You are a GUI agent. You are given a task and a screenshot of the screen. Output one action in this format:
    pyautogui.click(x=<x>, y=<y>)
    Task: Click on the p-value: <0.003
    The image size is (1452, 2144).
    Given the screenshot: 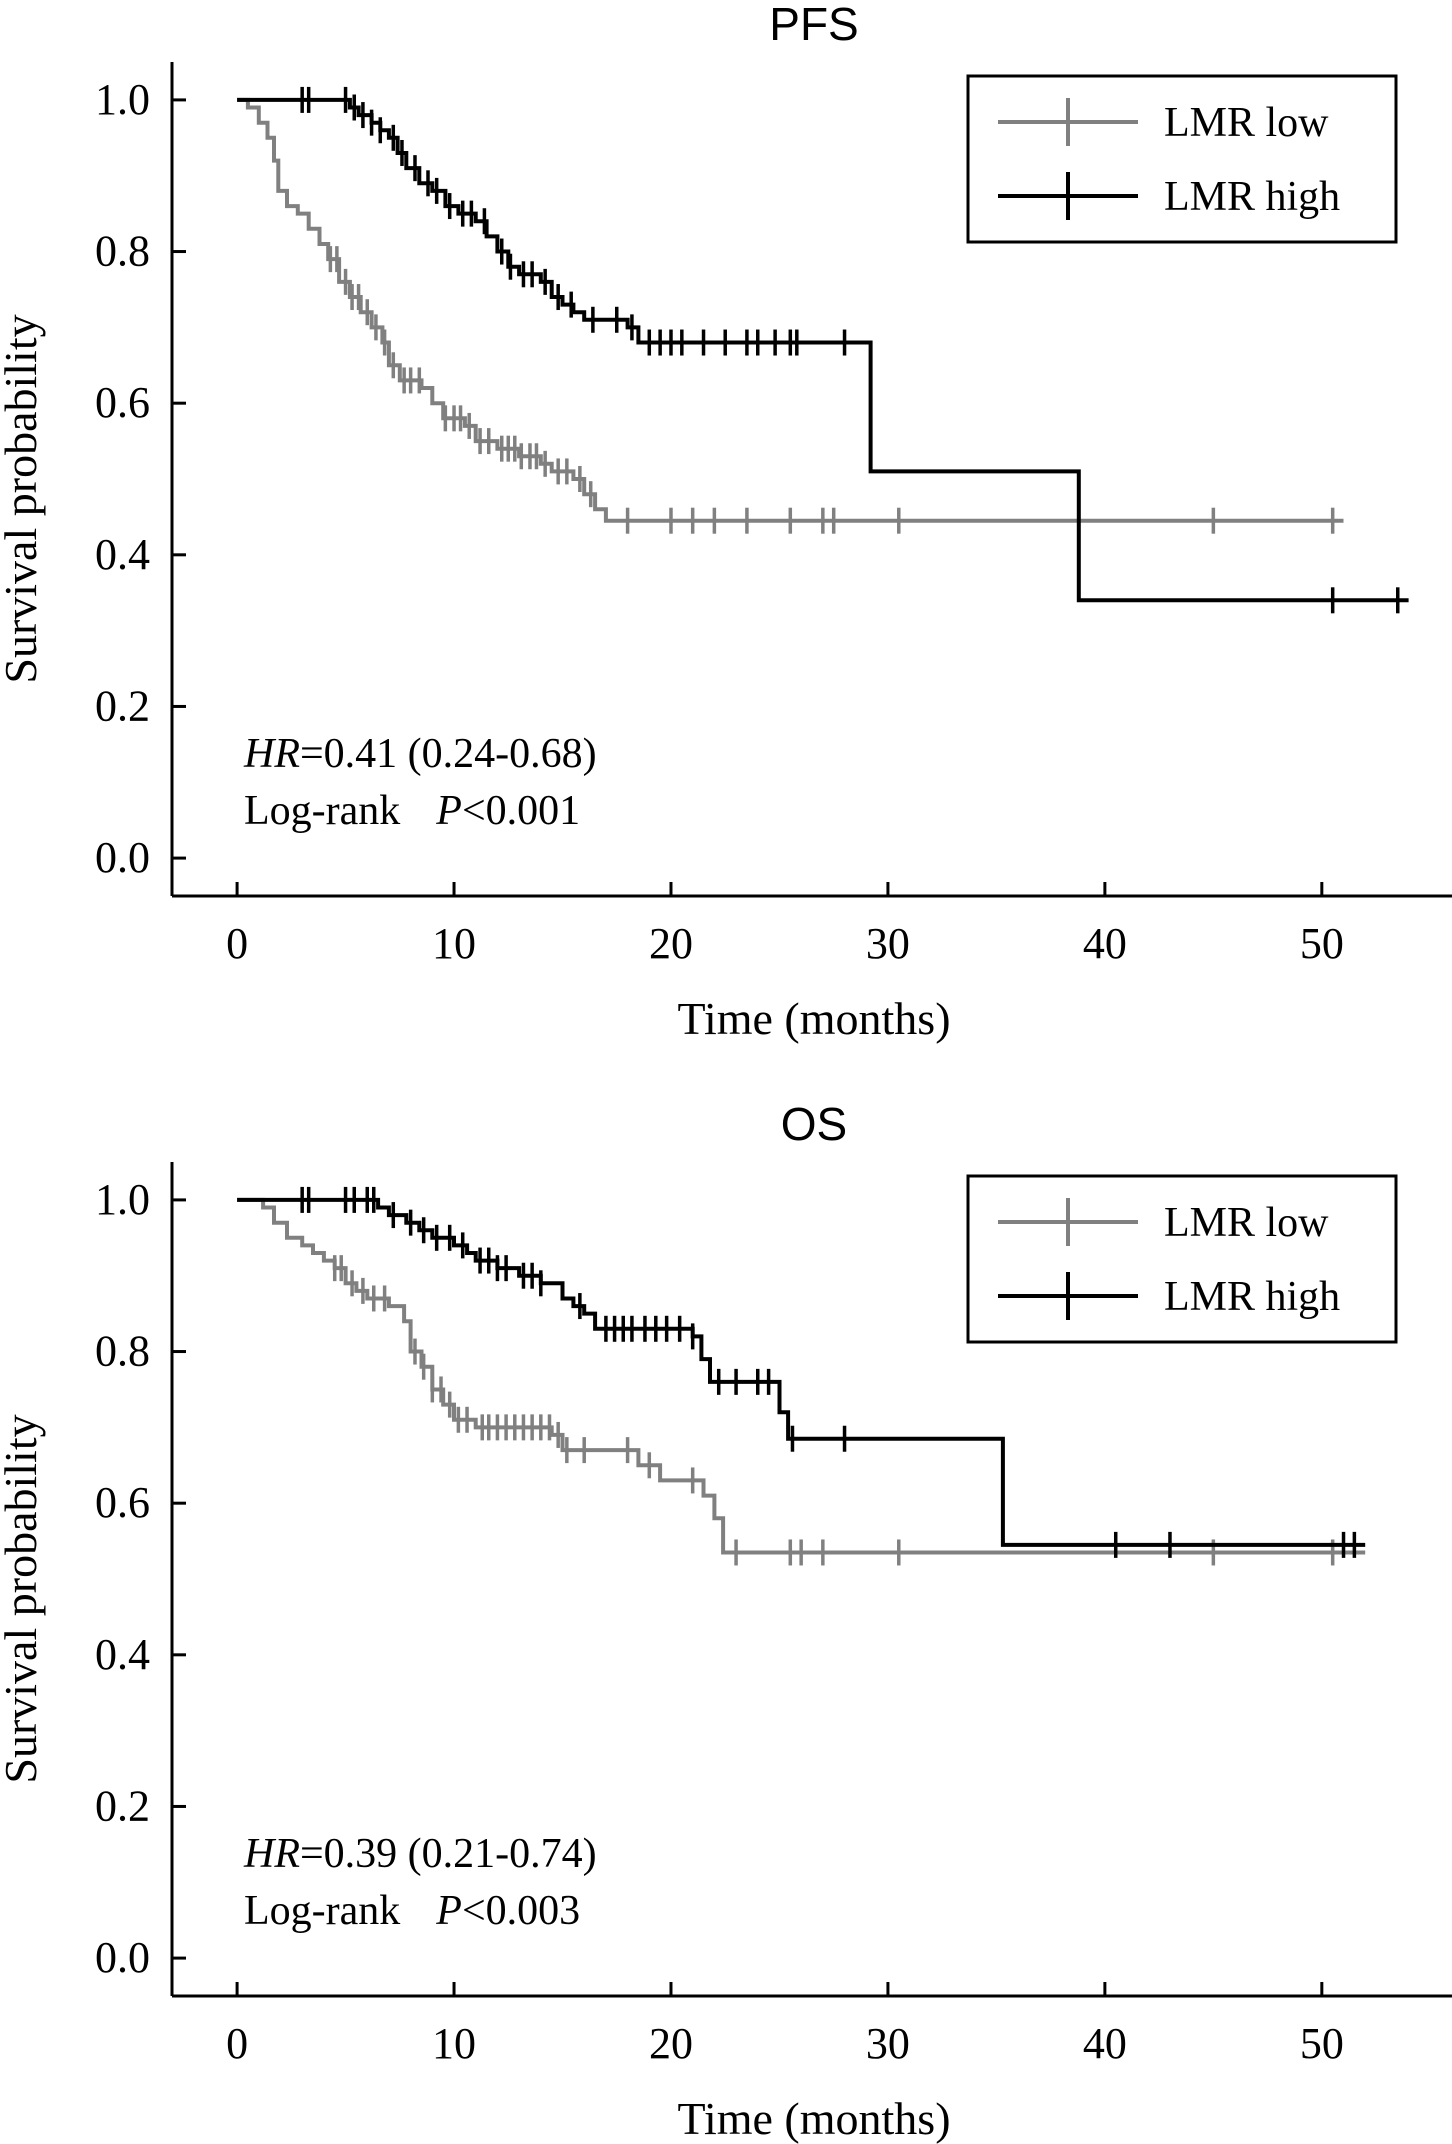 What is the action you would take?
    pyautogui.click(x=521, y=1911)
    